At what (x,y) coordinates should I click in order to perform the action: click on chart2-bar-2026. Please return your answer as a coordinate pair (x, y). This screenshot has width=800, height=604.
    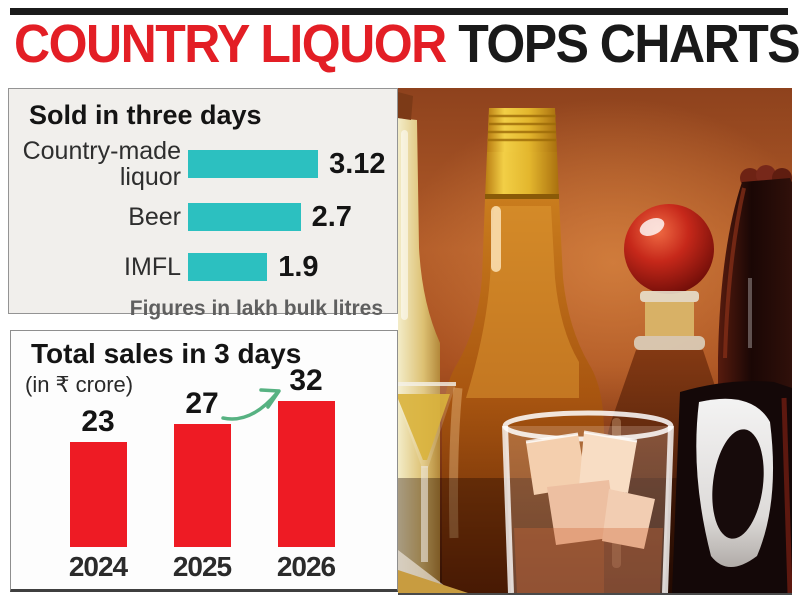
    Looking at the image, I should click on (306, 474).